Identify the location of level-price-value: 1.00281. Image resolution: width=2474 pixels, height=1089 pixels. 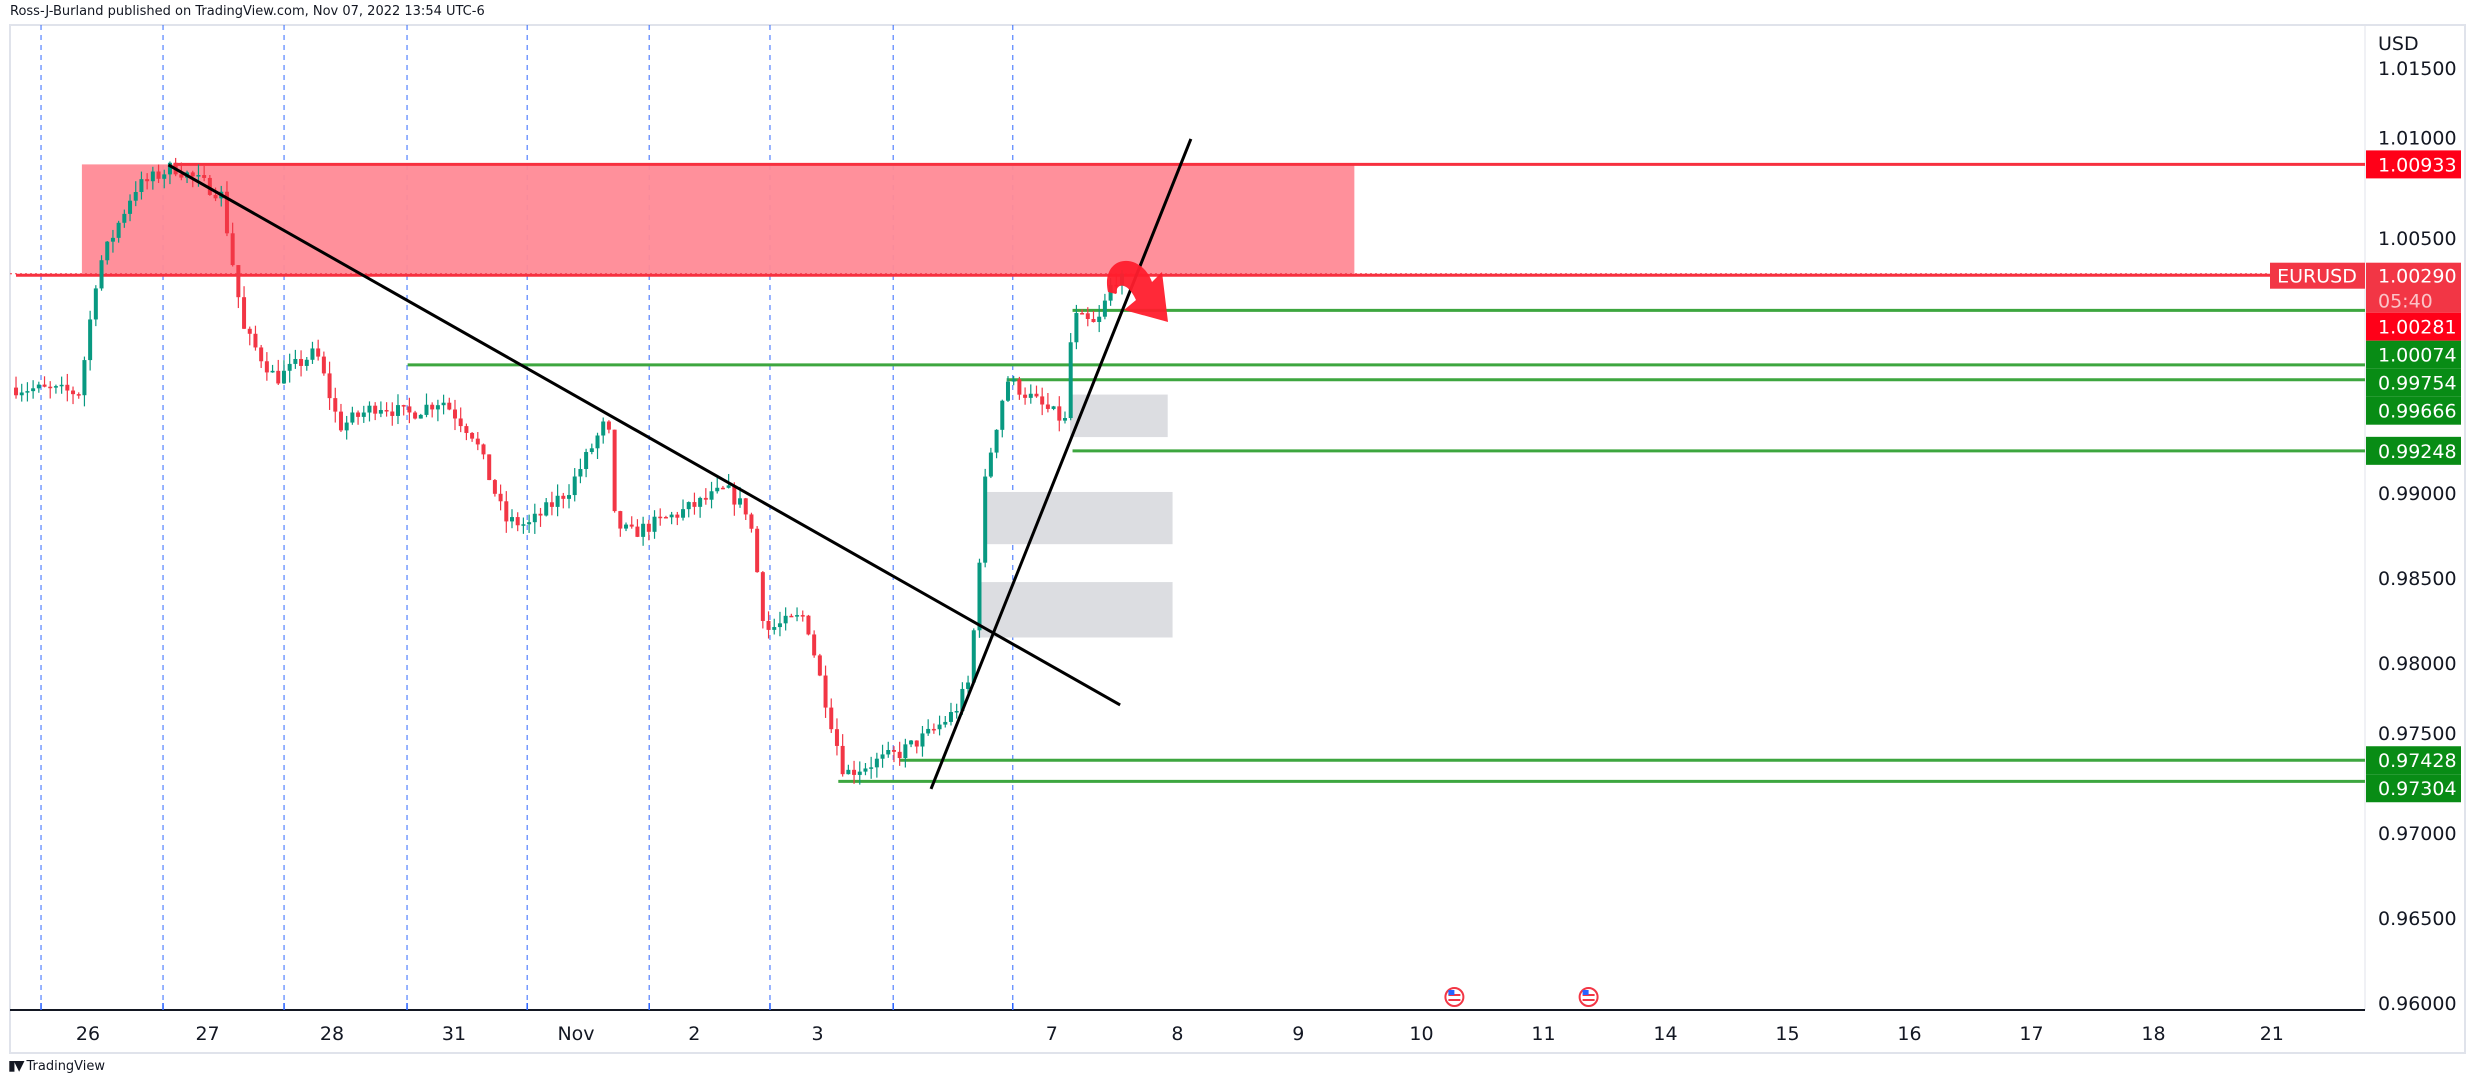
(2417, 328).